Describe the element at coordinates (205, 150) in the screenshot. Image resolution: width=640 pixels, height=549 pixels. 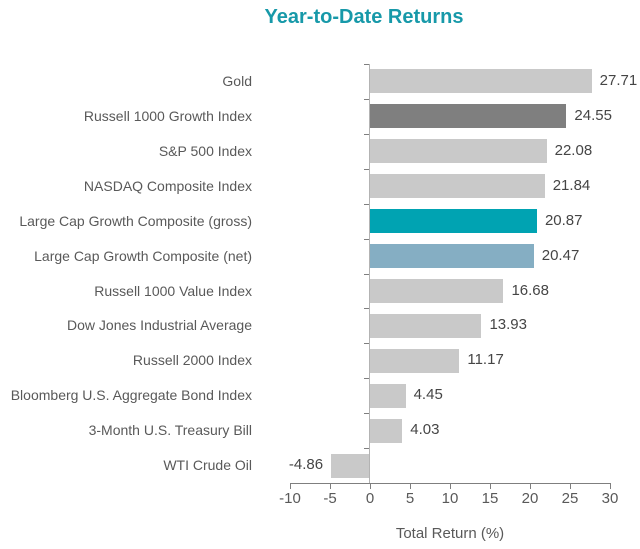
I see `category-label: S&P 500 Index` at that location.